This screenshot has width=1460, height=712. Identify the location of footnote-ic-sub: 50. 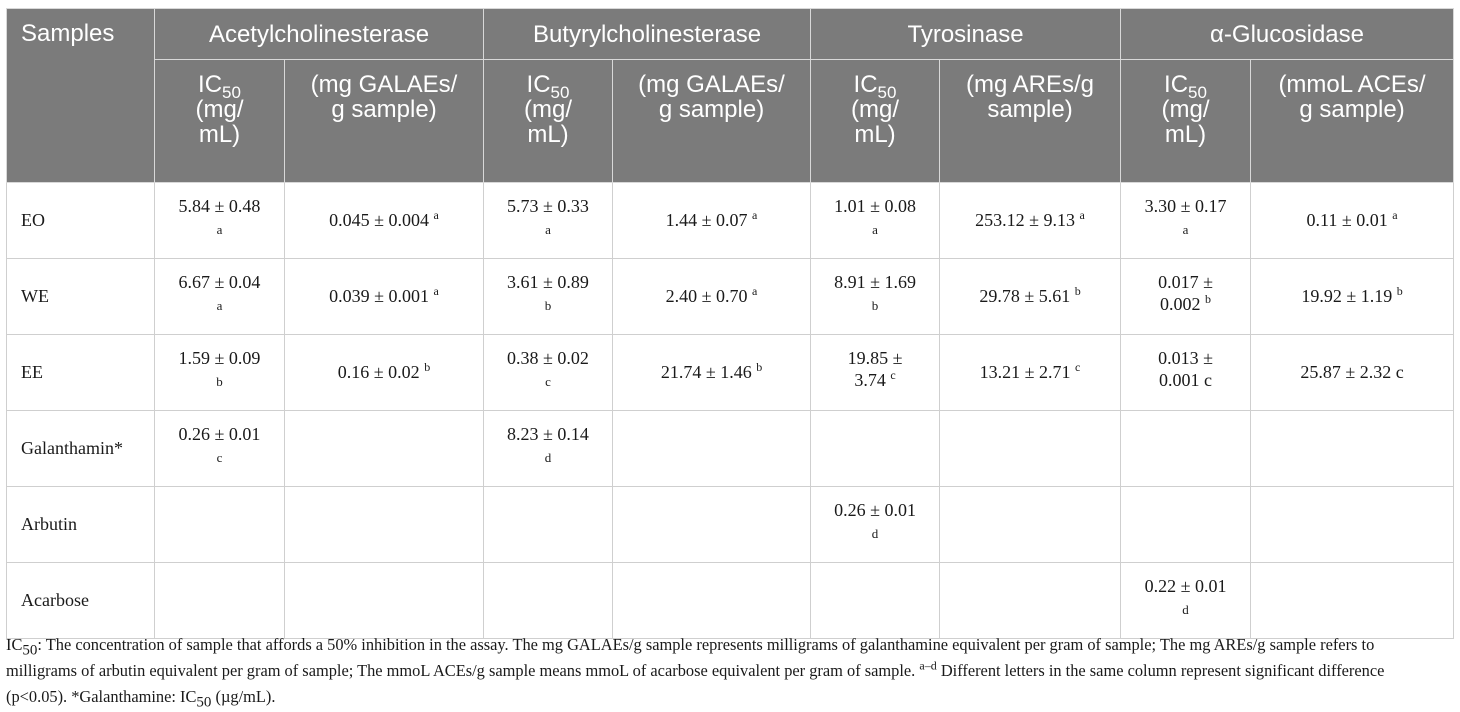
(30, 650).